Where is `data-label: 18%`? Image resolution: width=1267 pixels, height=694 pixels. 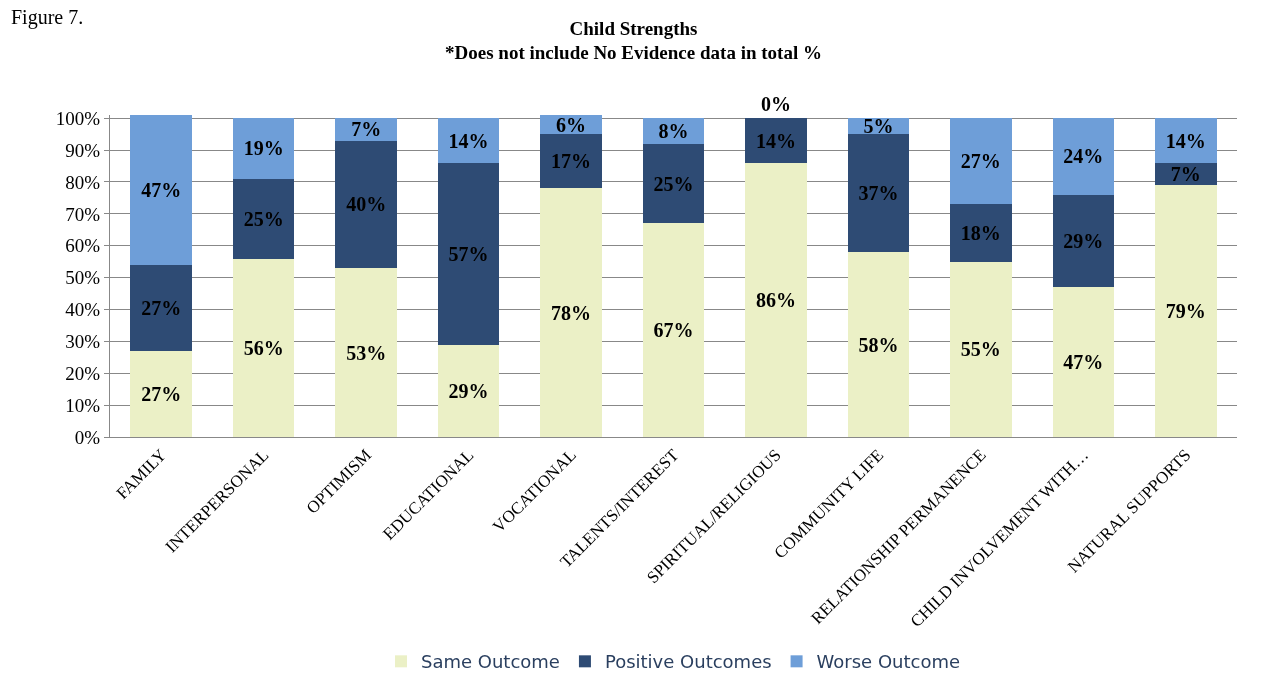 data-label: 18% is located at coordinates (980, 233).